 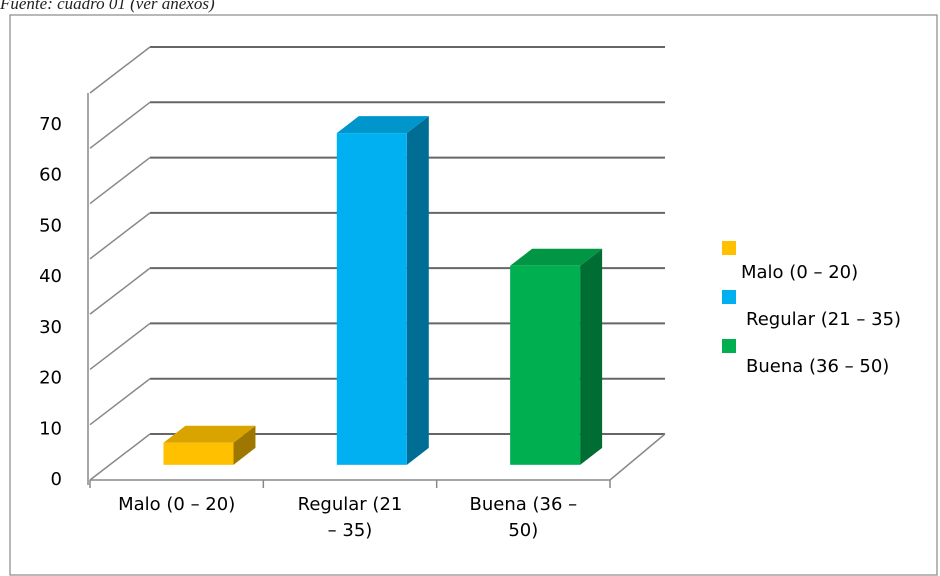 What do you see at coordinates (50, 327) in the screenshot?
I see `y-tick-label: 30` at bounding box center [50, 327].